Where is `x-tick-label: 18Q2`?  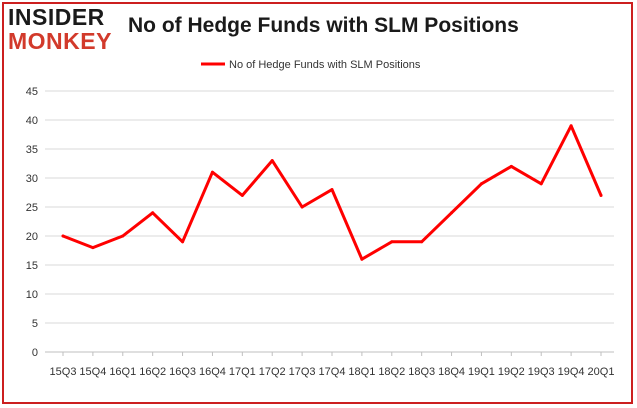
x-tick-label: 18Q2 is located at coordinates (391, 372).